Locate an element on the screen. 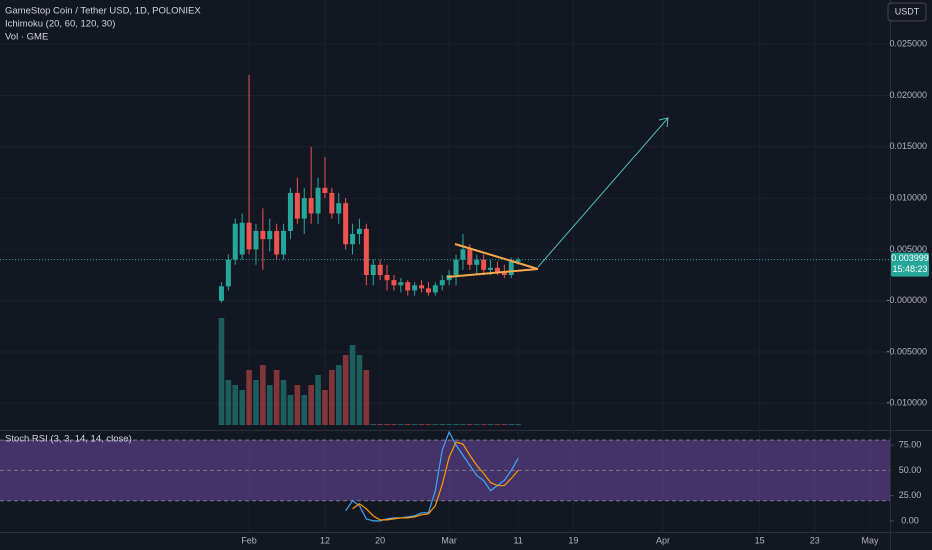 This screenshot has height=550, width=932. currency: USDT is located at coordinates (907, 11).